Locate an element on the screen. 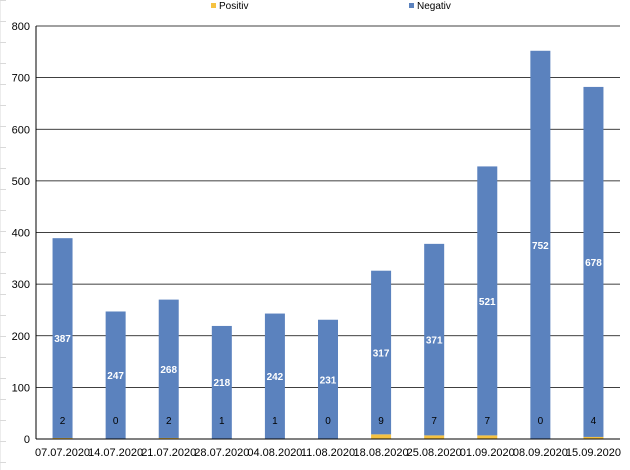 The height and width of the screenshot is (470, 630). data-label-positiv-9: 0 is located at coordinates (541, 421).